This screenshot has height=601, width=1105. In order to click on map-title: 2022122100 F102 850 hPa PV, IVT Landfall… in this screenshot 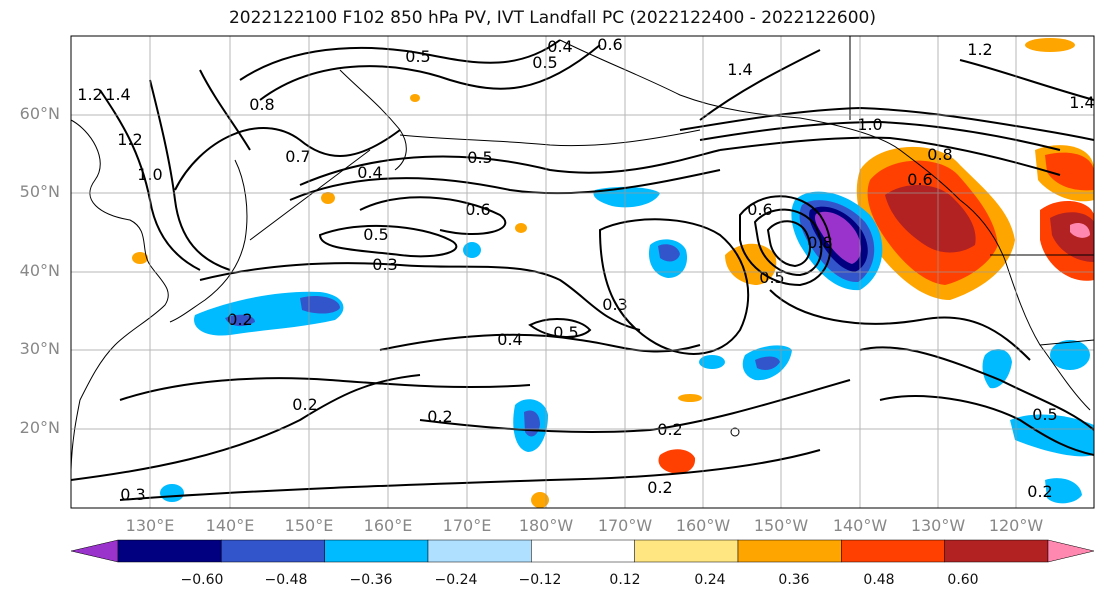, I will do `click(552, 18)`.